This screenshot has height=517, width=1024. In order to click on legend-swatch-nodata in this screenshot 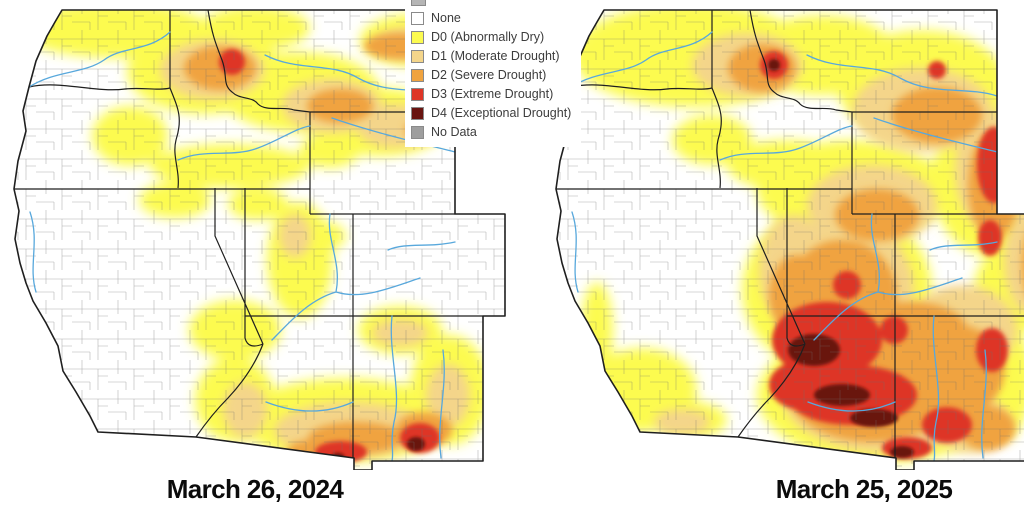, I will do `click(417, 132)`.